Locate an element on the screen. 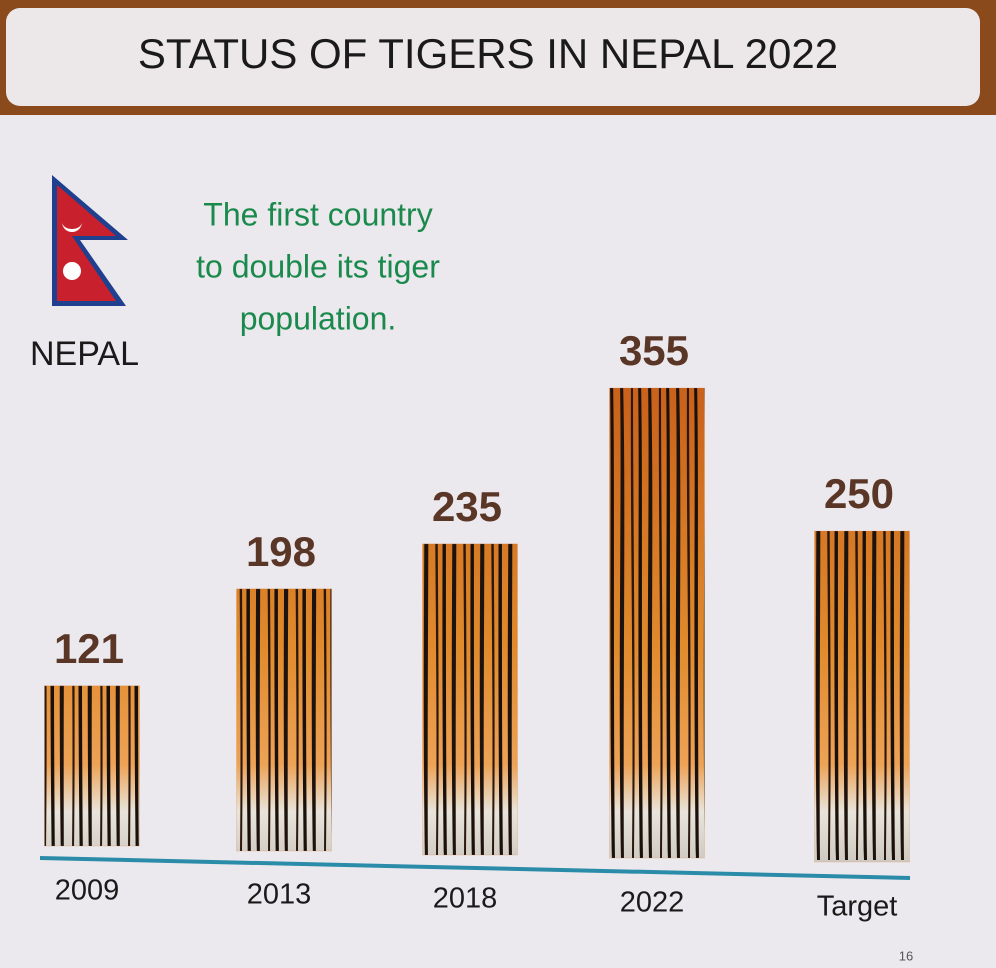 Image resolution: width=996 pixels, height=968 pixels. x-tick-label: Target is located at coordinates (857, 907).